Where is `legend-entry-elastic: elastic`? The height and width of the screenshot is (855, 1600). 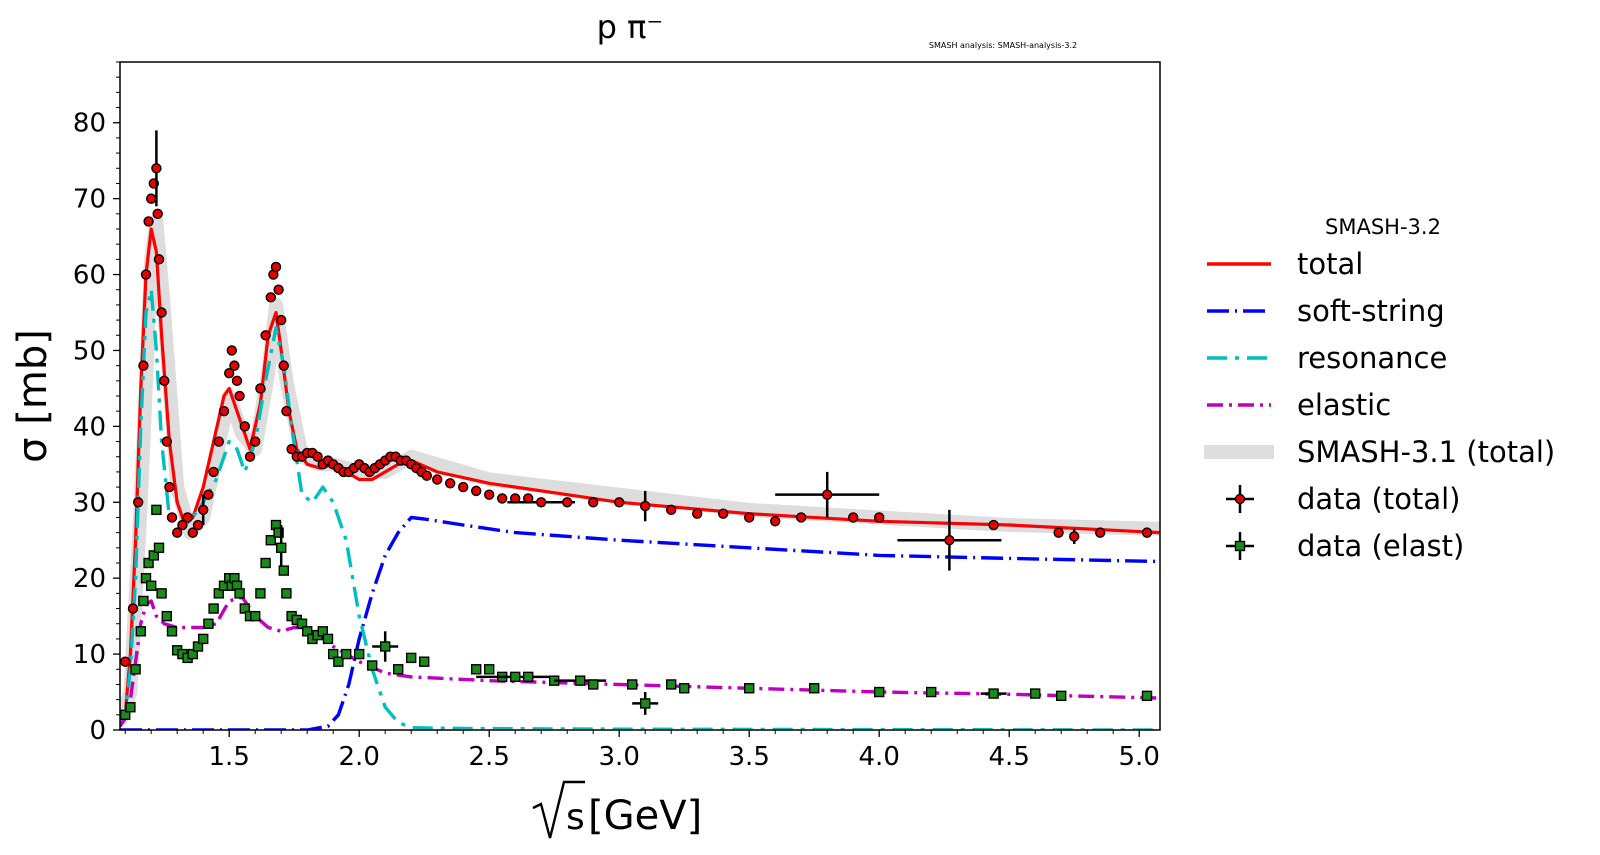
legend-entry-elastic: elastic is located at coordinates (1299, 405).